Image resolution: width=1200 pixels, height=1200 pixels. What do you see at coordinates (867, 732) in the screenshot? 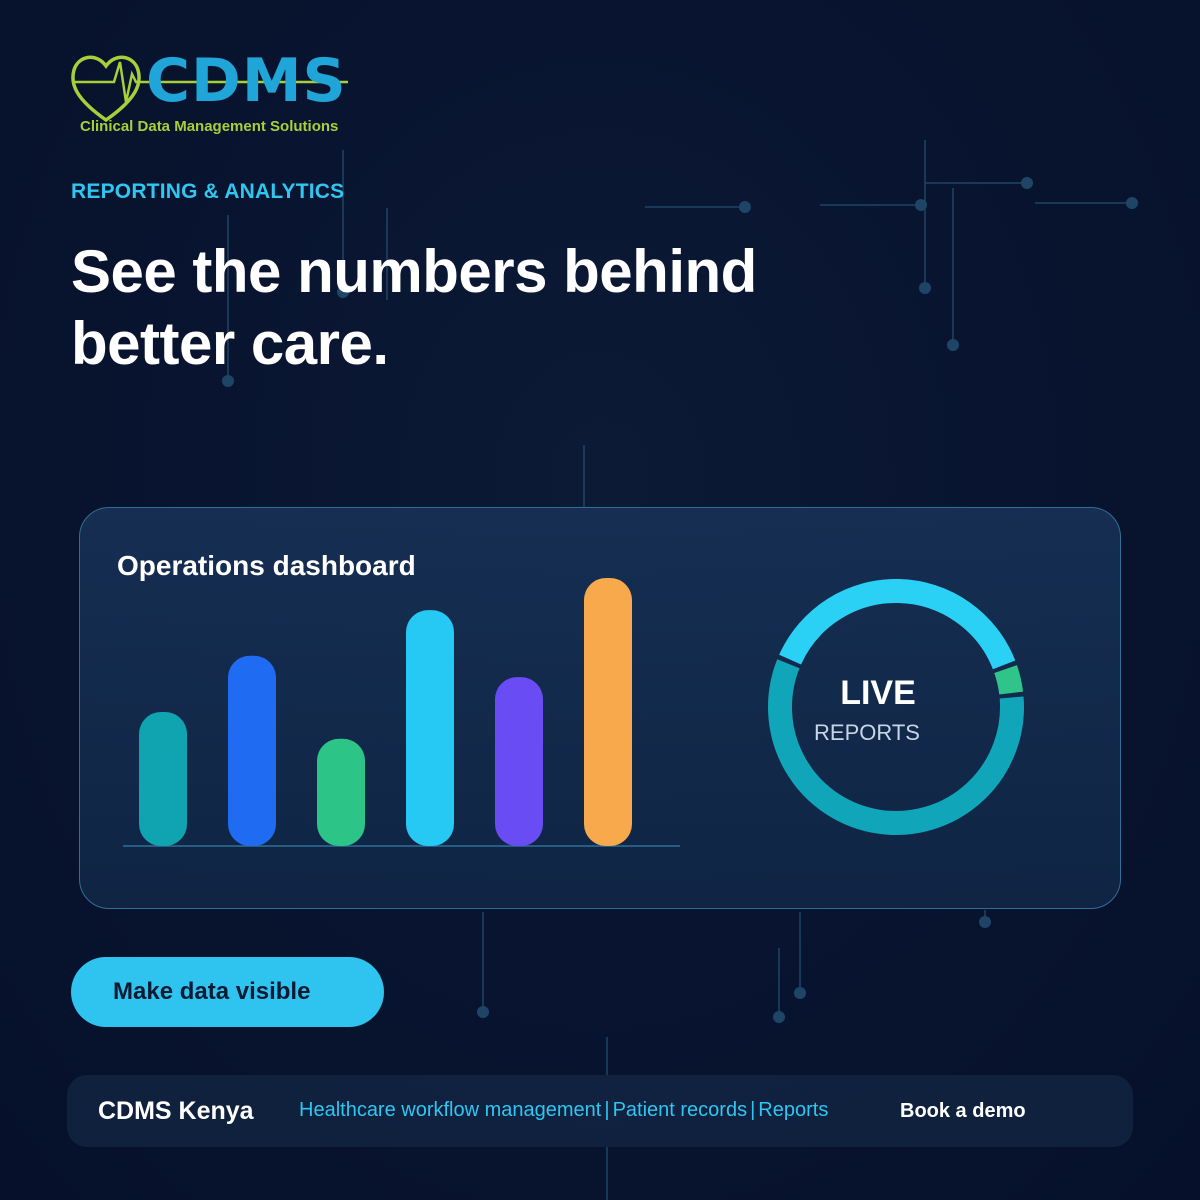
I see `donut-label-reports: REPORTS` at bounding box center [867, 732].